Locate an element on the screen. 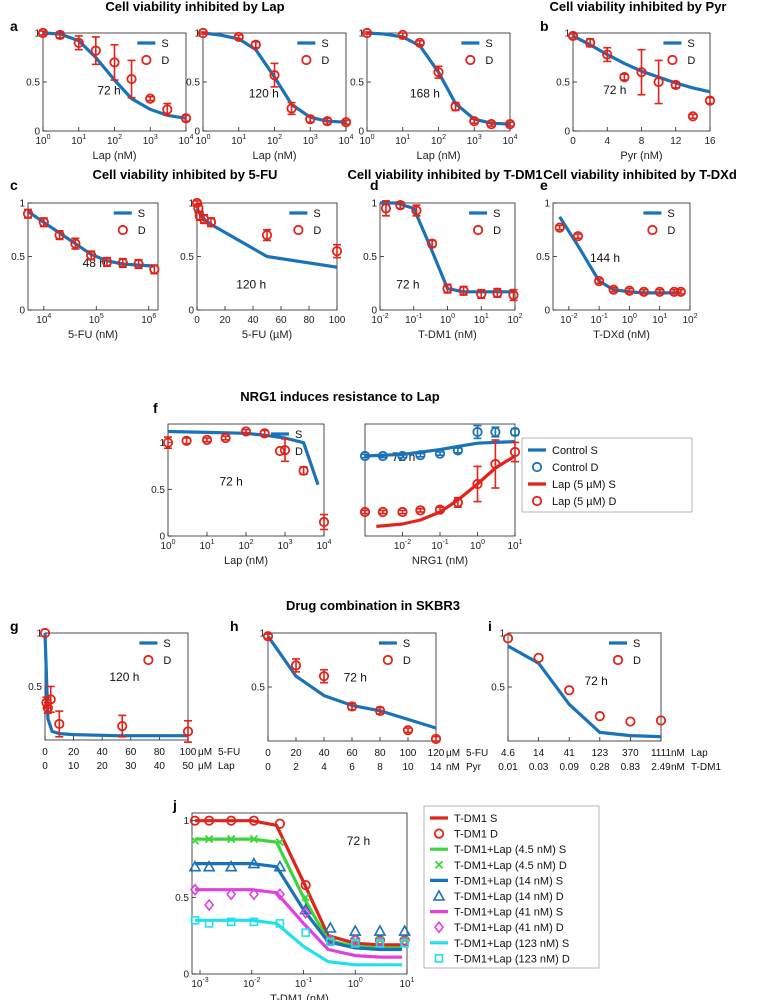 Image resolution: width=762 pixels, height=1000 pixels. combo-drug: Lap is located at coordinates (699, 753).